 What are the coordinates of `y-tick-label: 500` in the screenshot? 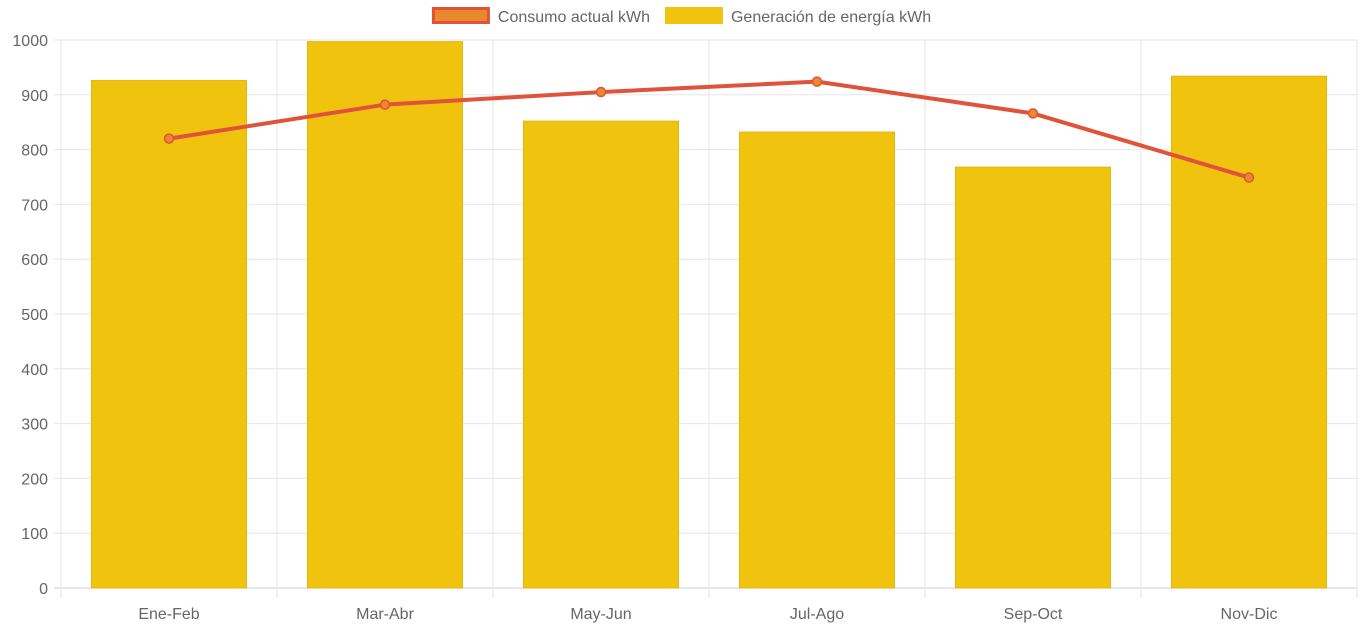 It's located at (34, 315).